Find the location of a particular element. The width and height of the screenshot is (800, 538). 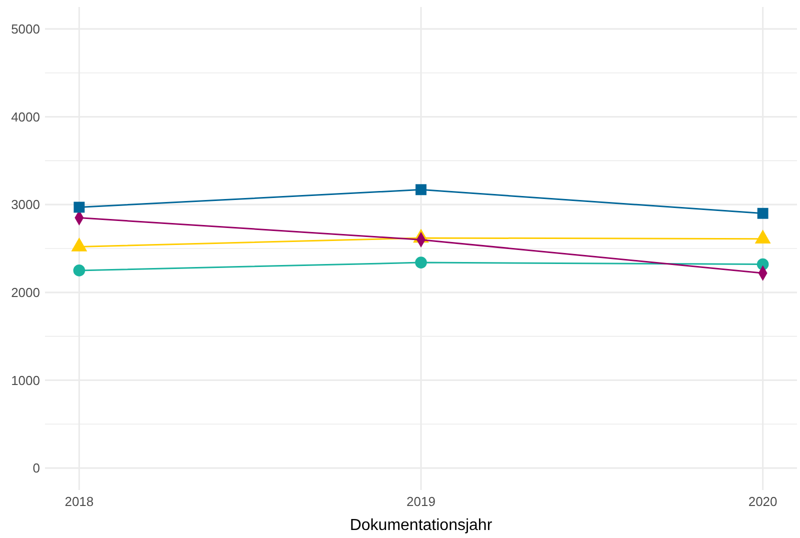

x-axis-title: Dokumentationsjahr is located at coordinates (421, 525).